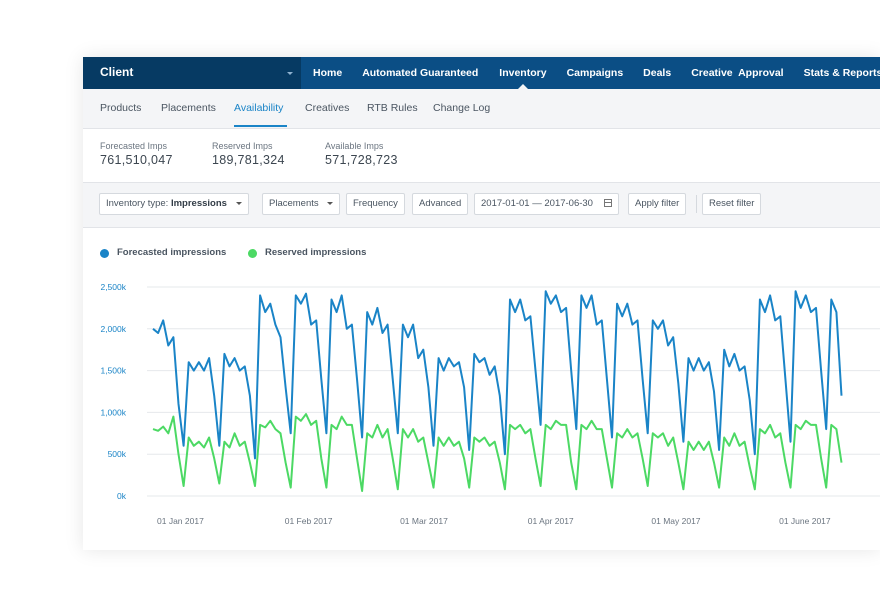 This screenshot has height=607, width=880. Describe the element at coordinates (248, 160) in the screenshot. I see `stat-value: 189,781,324` at that location.